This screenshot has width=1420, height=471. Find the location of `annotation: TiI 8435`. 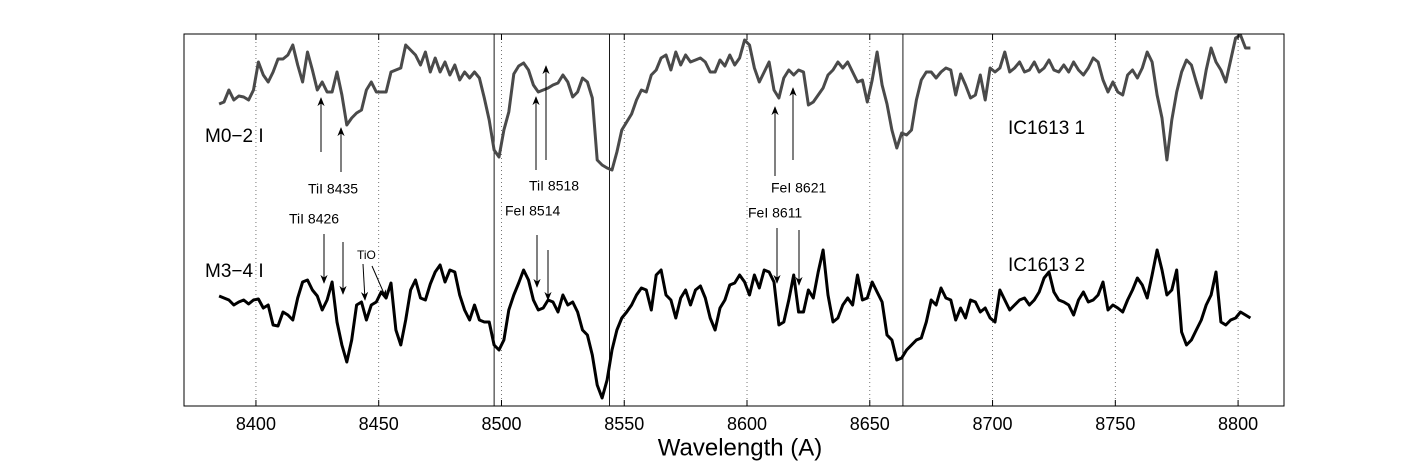

annotation: TiI 8435 is located at coordinates (333, 189).